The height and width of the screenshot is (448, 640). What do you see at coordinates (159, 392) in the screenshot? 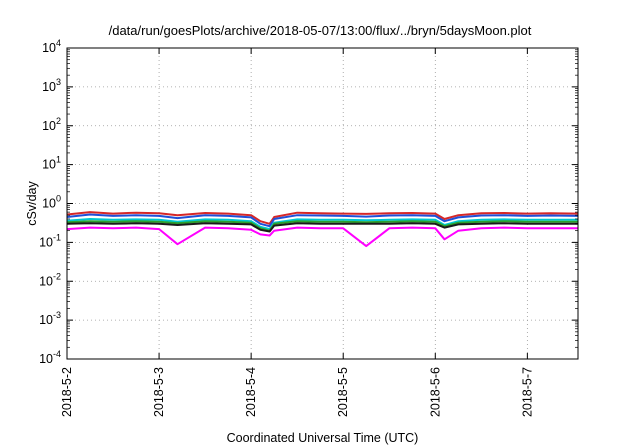
I see `x-tick-label: 2018-5-3` at bounding box center [159, 392].